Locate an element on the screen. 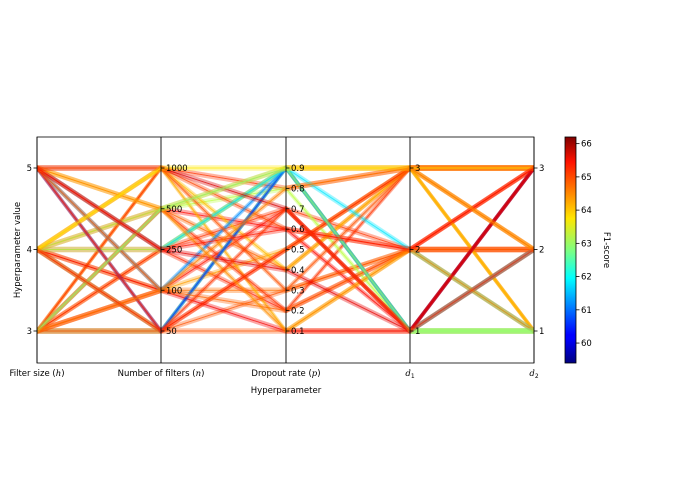 The height and width of the screenshot is (501, 676). axis-4-tick-label-2: 3 is located at coordinates (541, 169).